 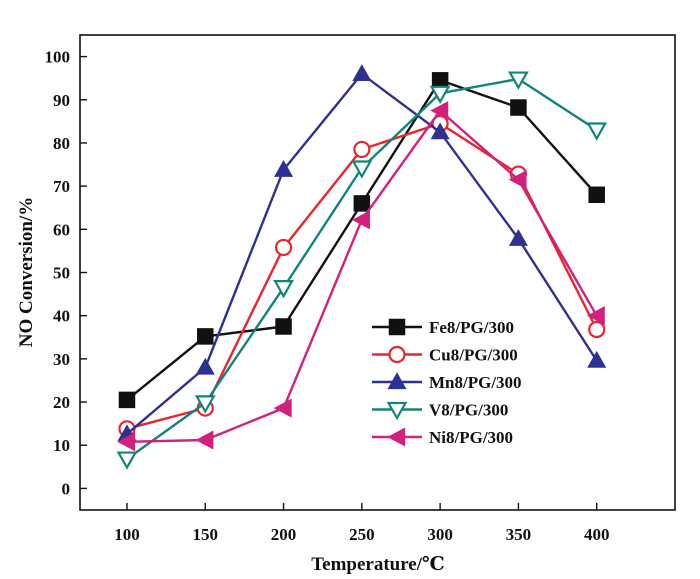 I want to click on legend-item: Fe8/PG/300, so click(x=443, y=327).